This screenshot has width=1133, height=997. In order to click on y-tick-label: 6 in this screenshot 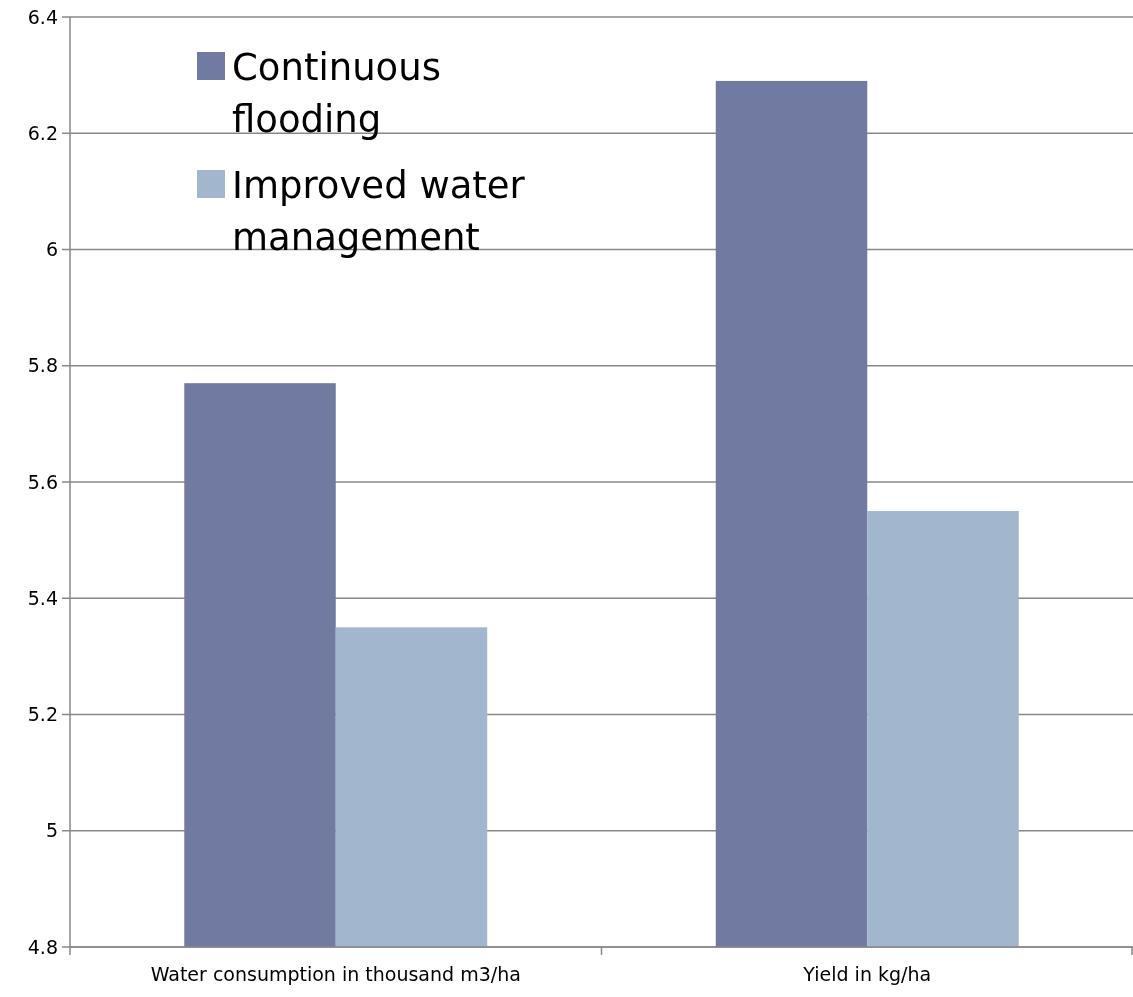, I will do `click(51, 249)`.